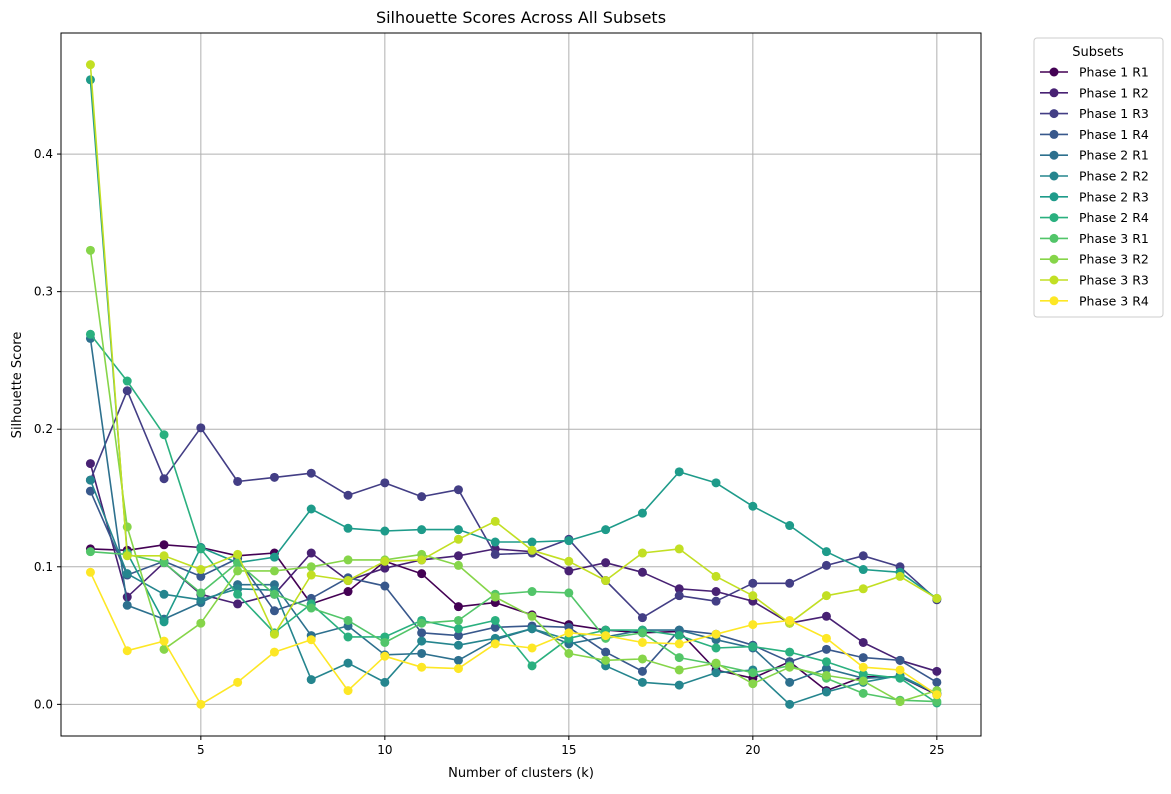 The width and height of the screenshot is (1171, 794). What do you see at coordinates (1114, 196) in the screenshot?
I see `legend-label: Phase 2 R3` at bounding box center [1114, 196].